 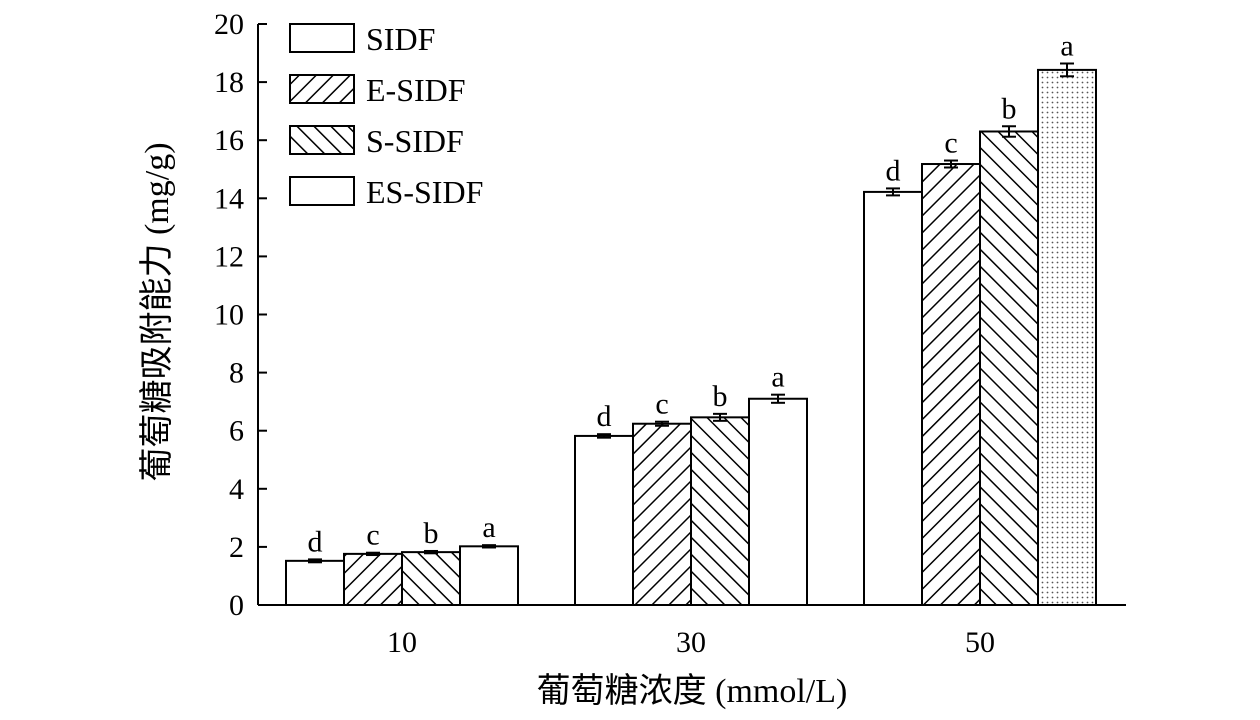 What do you see at coordinates (236, 547) in the screenshot?
I see `y-tick-label: 2` at bounding box center [236, 547].